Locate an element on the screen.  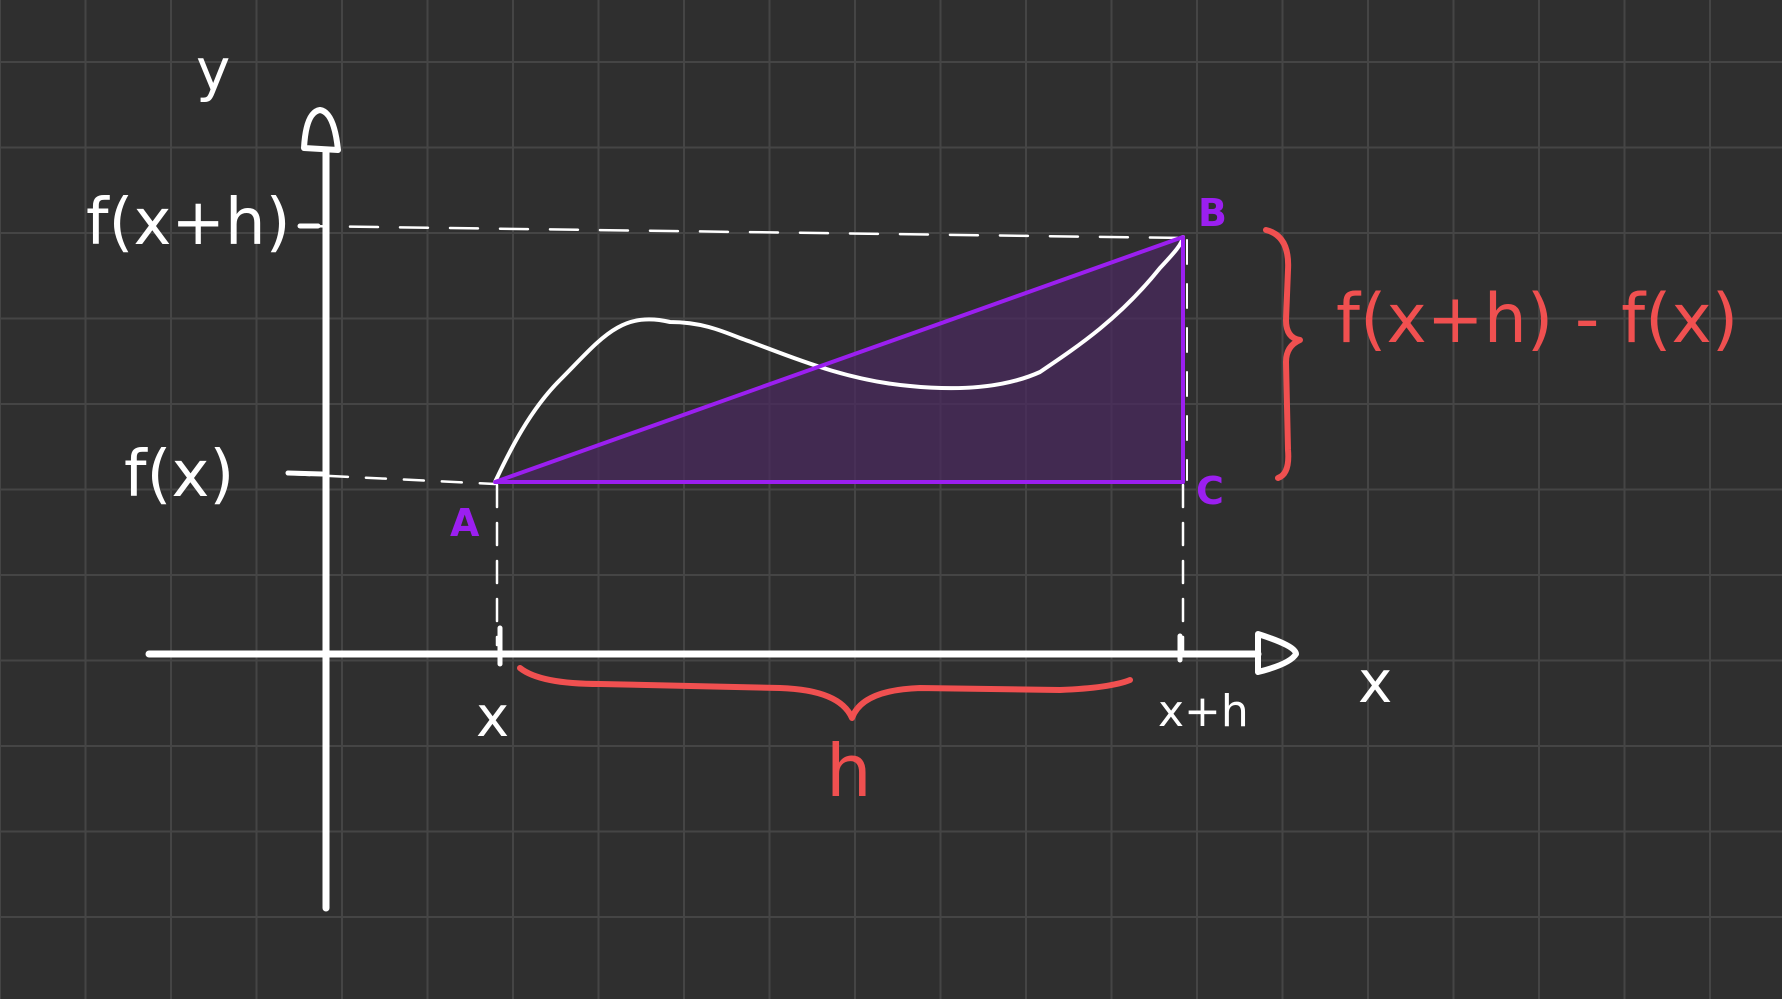
x-axis-label: x is located at coordinates (1375, 682).